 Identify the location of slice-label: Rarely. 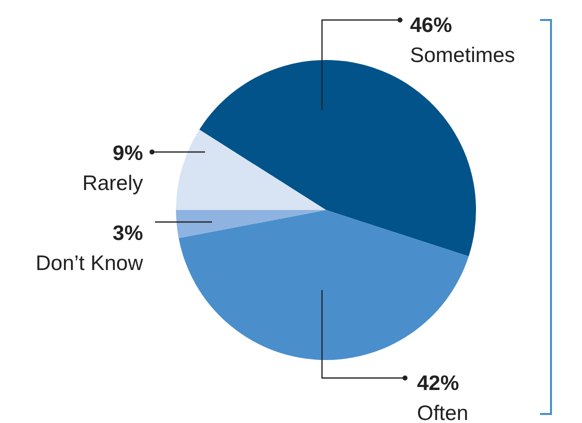
(113, 183).